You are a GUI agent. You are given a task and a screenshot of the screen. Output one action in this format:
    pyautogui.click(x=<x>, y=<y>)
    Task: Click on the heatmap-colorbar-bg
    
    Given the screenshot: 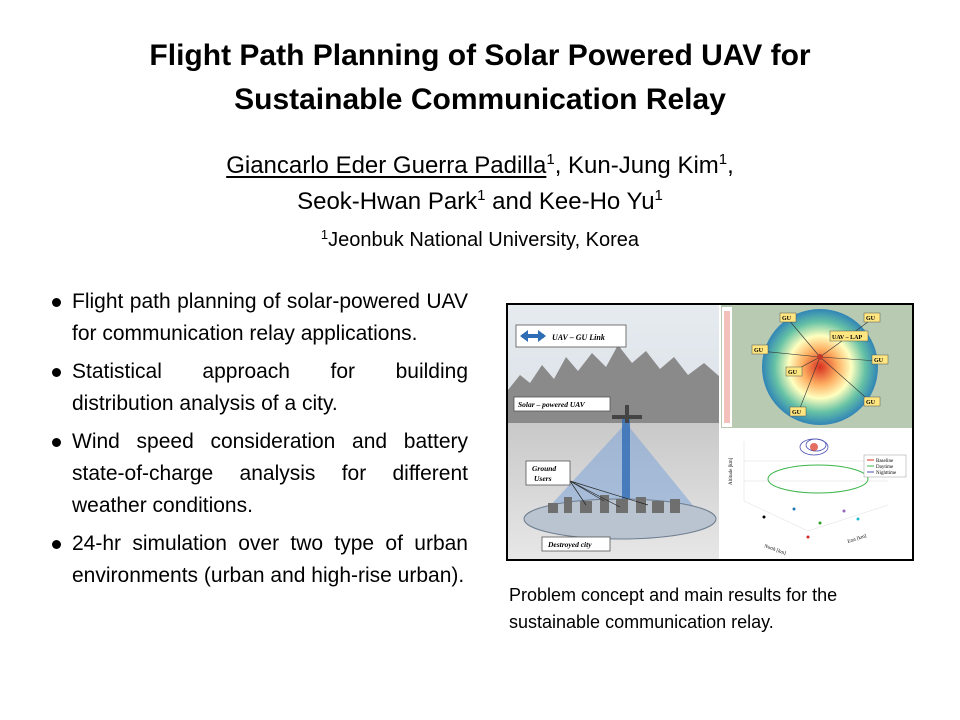 What is the action you would take?
    pyautogui.click(x=727, y=367)
    